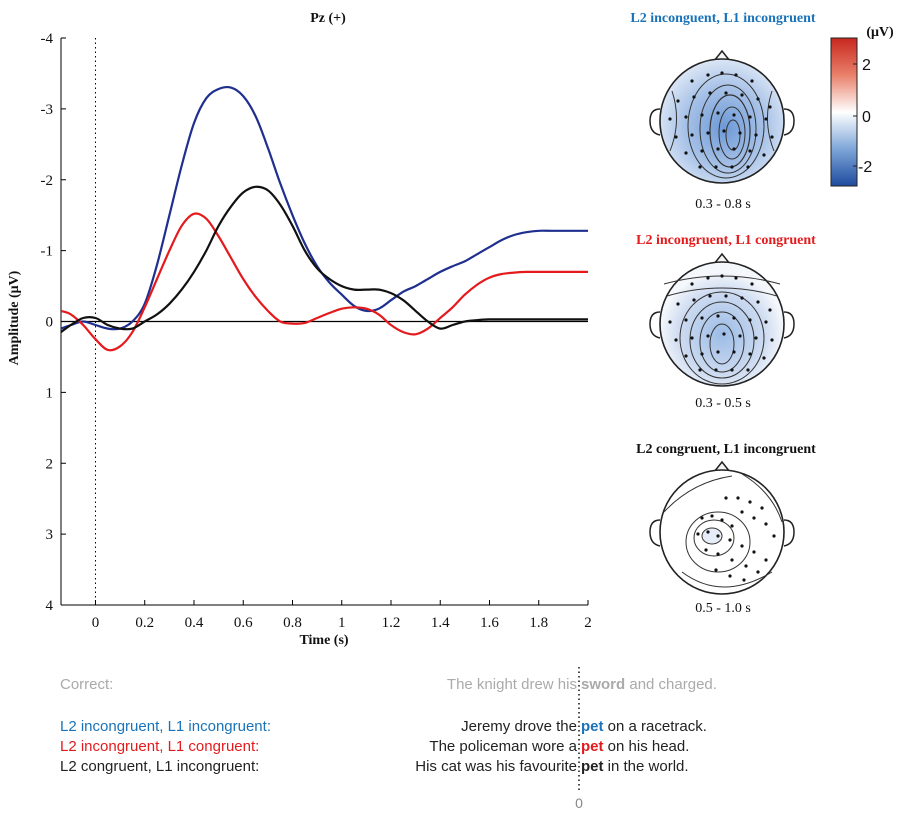 This screenshot has height=815, width=904. What do you see at coordinates (50, 323) in the screenshot?
I see `y-tick-label: 0` at bounding box center [50, 323].